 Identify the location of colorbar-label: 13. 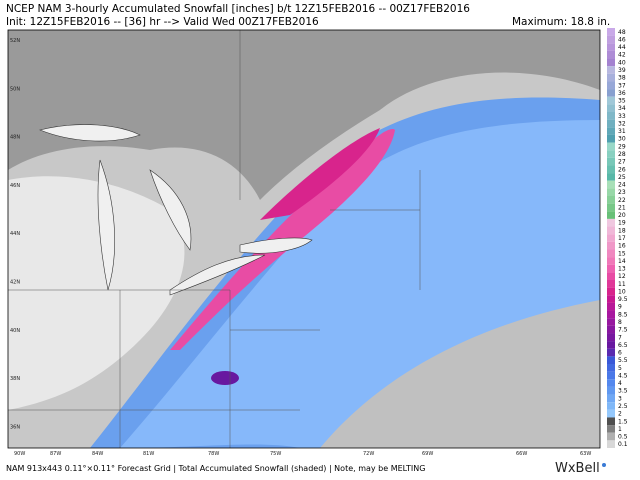
(622, 269).